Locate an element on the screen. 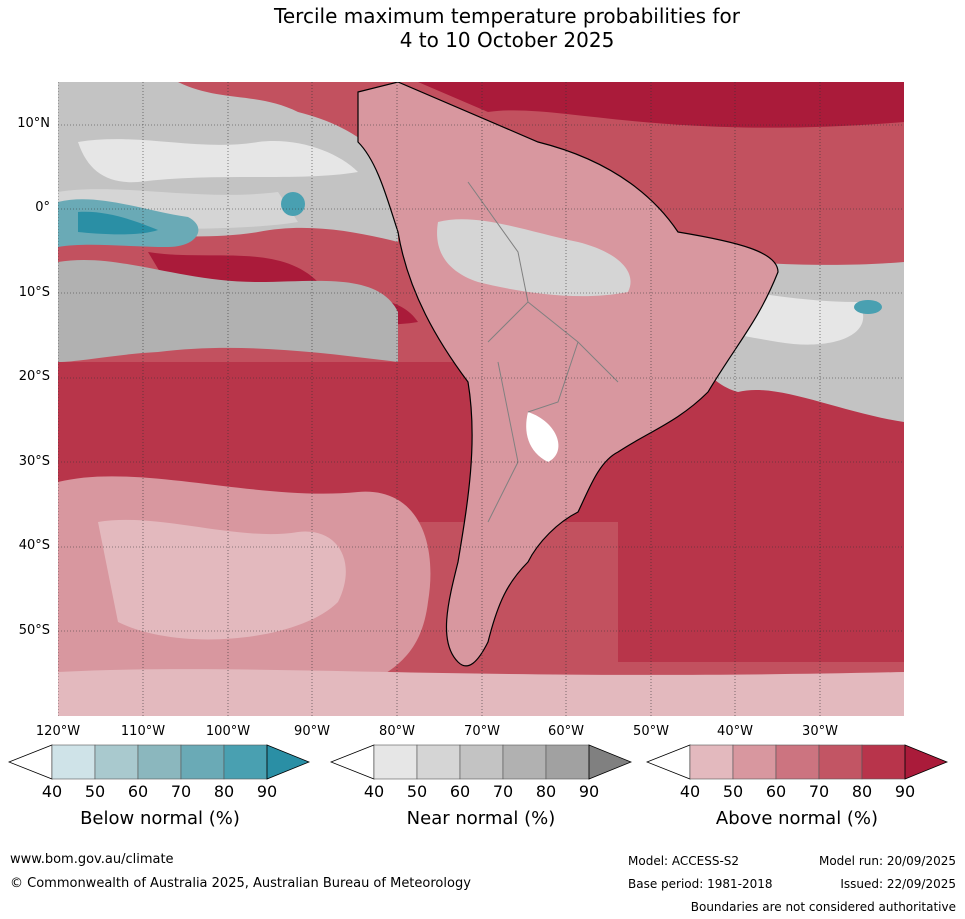 The height and width of the screenshot is (919, 965). colorbar-below-tick-60: 60 is located at coordinates (138, 791).